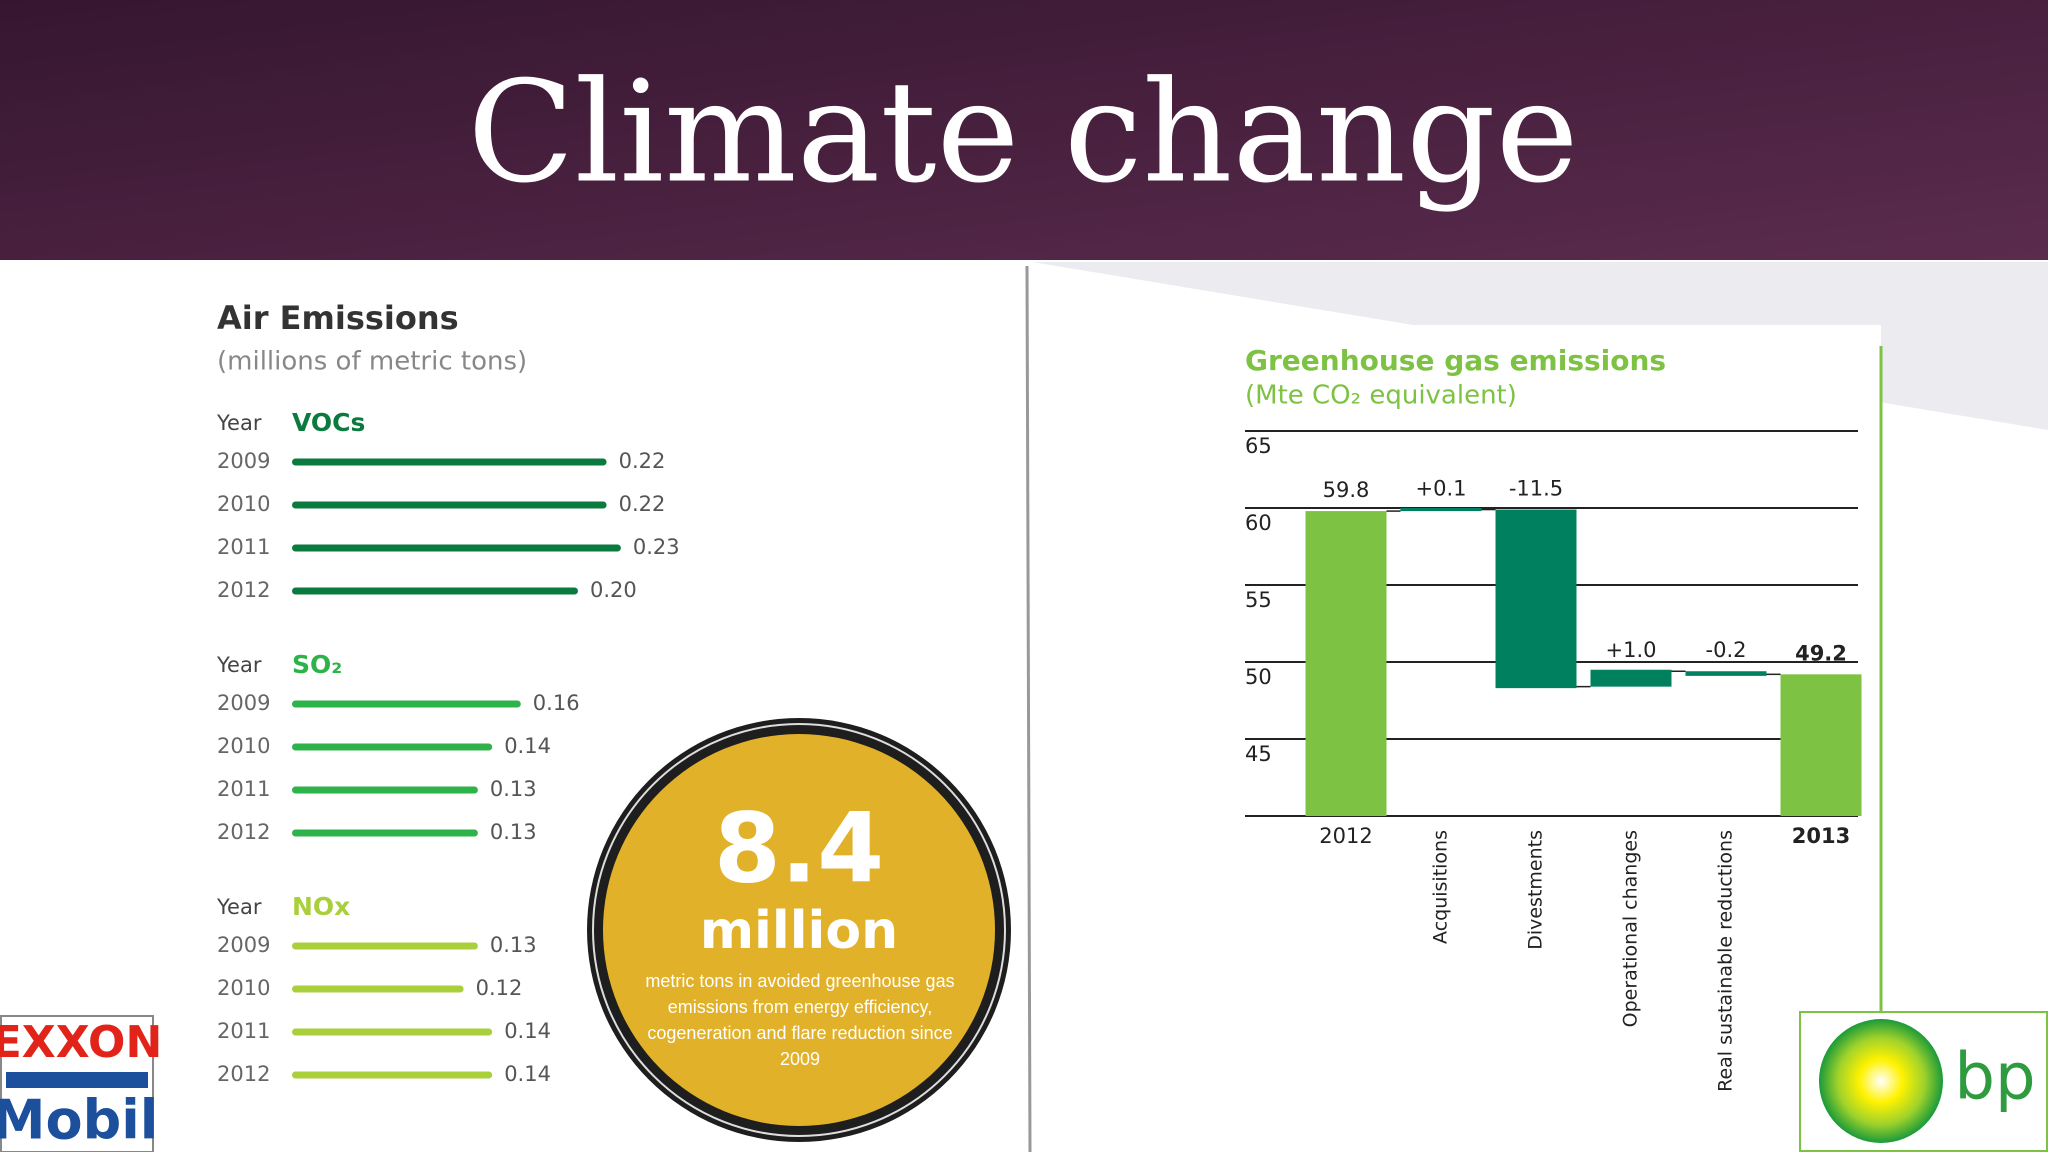 This screenshot has height=1152, width=2048. I want to click on divider, so click(1028, 708).